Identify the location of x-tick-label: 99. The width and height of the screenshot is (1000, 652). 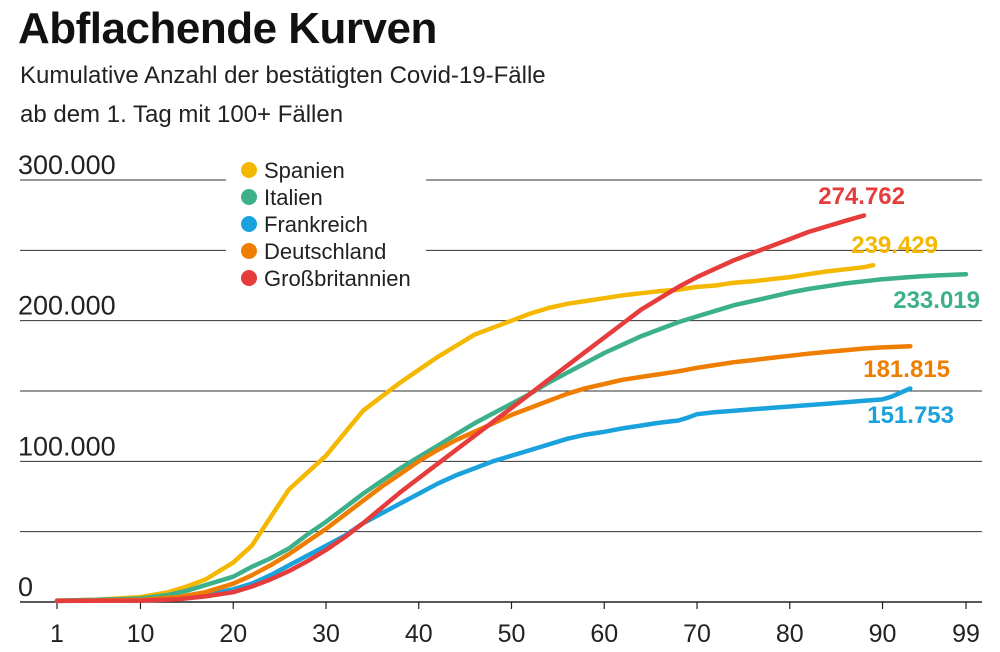
(966, 634).